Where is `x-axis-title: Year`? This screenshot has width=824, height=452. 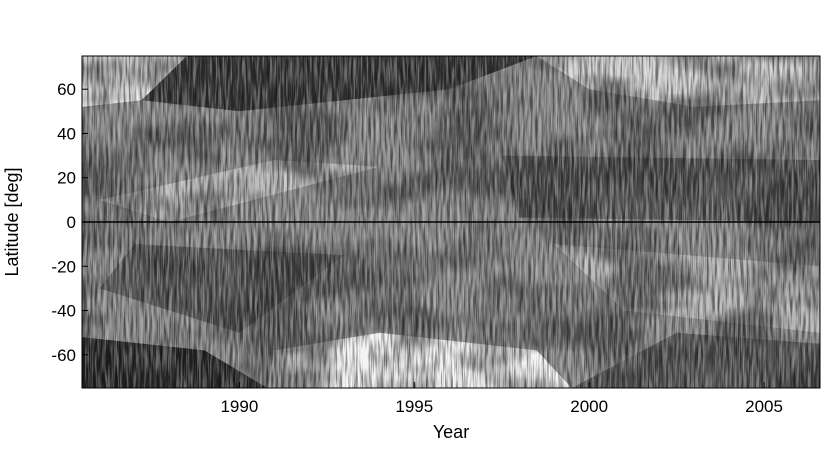 x-axis-title: Year is located at coordinates (451, 432).